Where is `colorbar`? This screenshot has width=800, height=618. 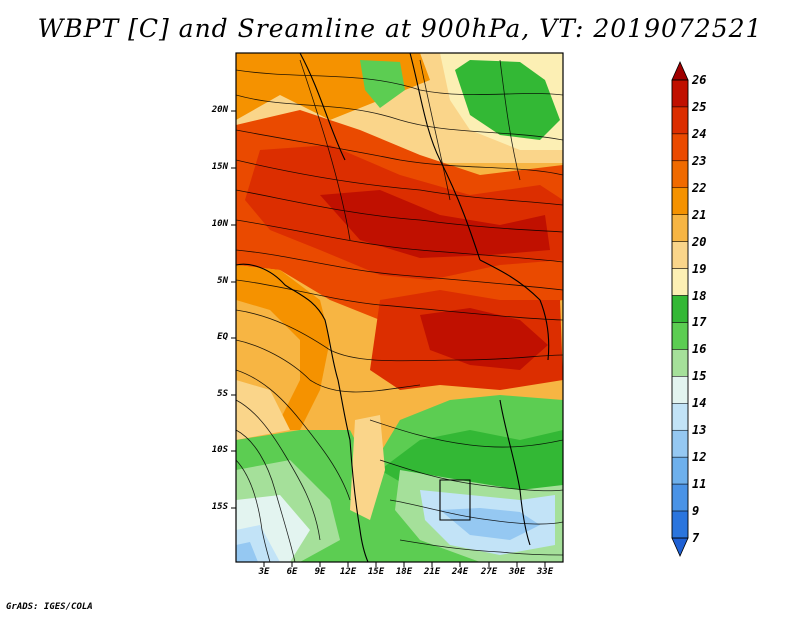
colorbar is located at coordinates (680, 309).